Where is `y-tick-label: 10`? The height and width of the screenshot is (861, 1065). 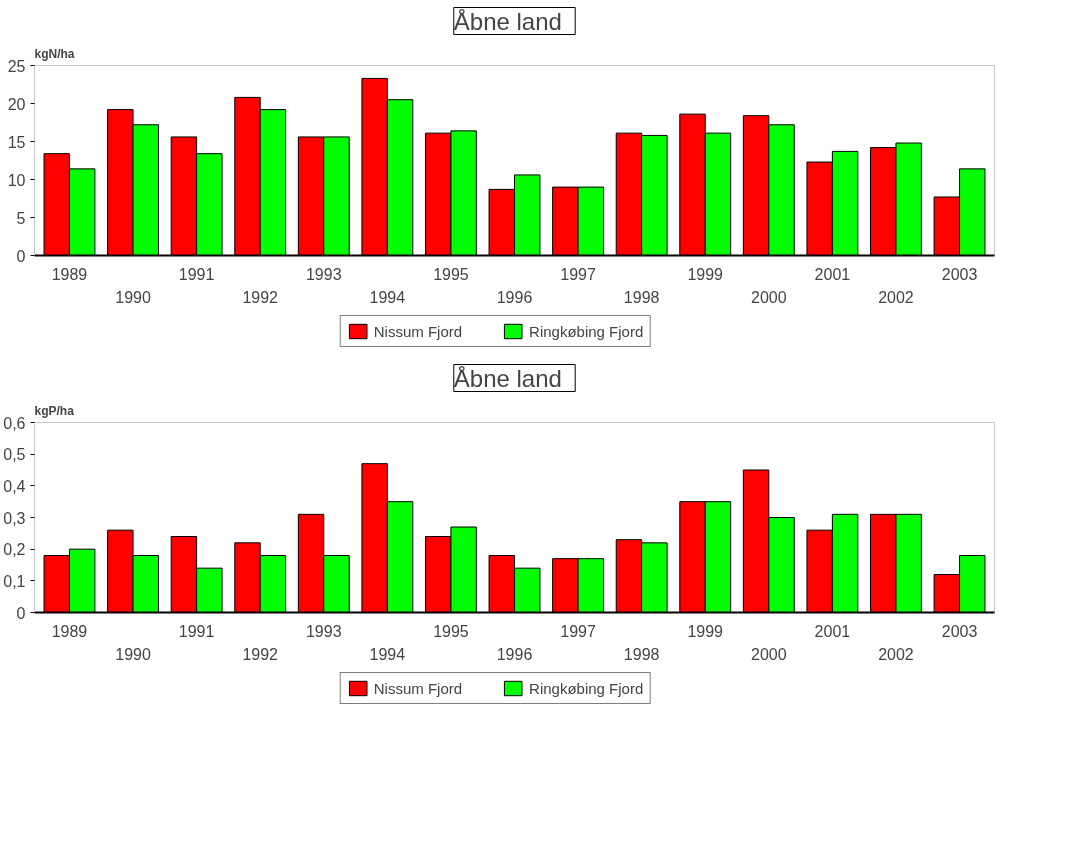 y-tick-label: 10 is located at coordinates (16, 180).